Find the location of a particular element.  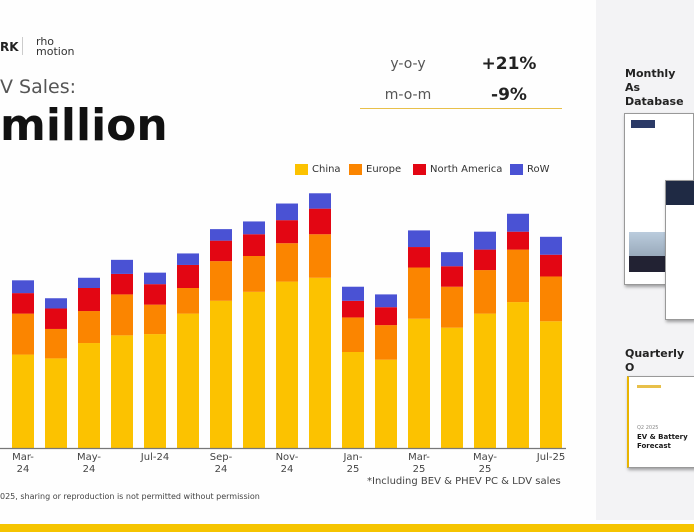

card-title-line: EV & Battery is located at coordinates (662, 437).